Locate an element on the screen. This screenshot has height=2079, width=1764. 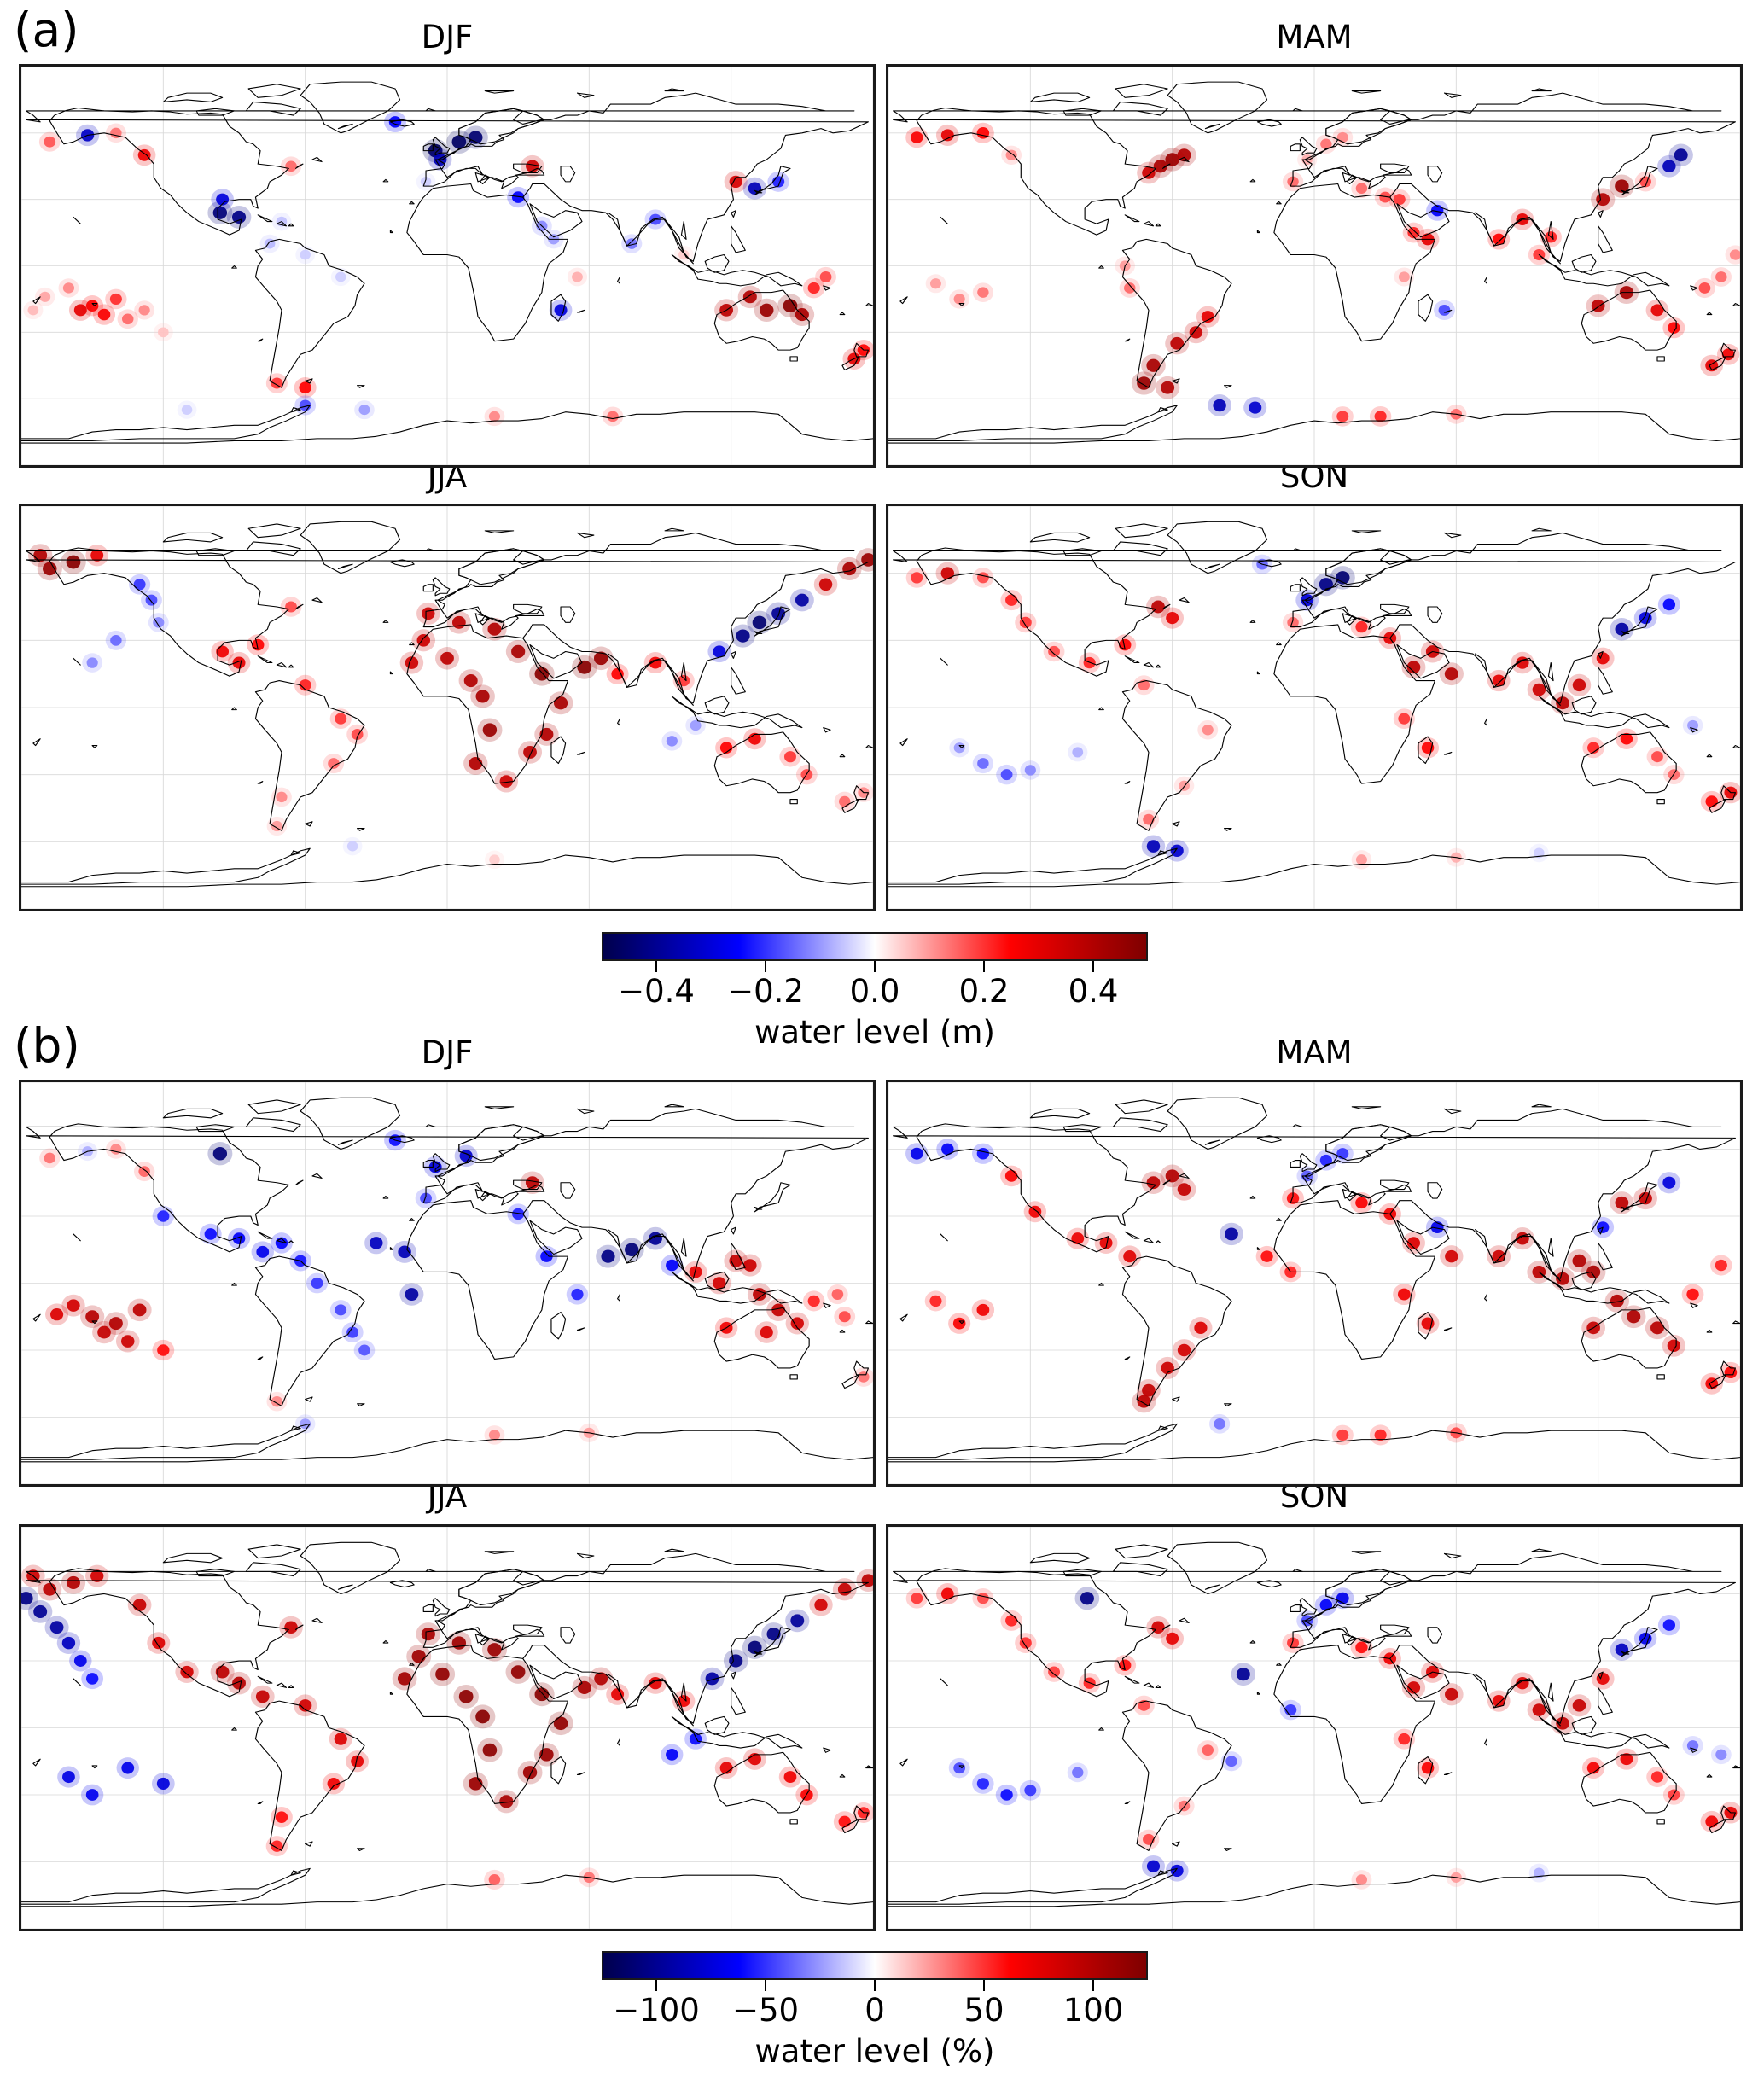
map-b-jja is located at coordinates (448, 1727).